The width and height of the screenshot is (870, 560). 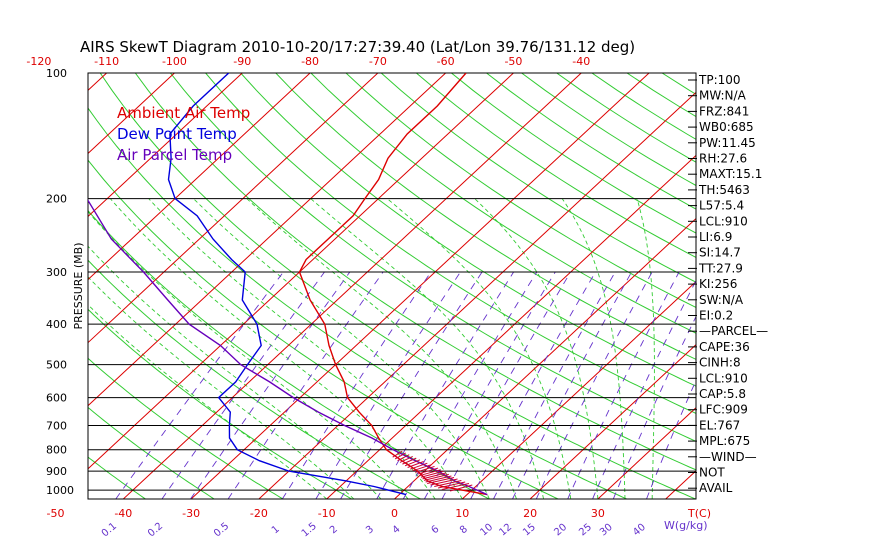 What do you see at coordinates (718, 284) in the screenshot?
I see `stat-label: KI:256` at bounding box center [718, 284].